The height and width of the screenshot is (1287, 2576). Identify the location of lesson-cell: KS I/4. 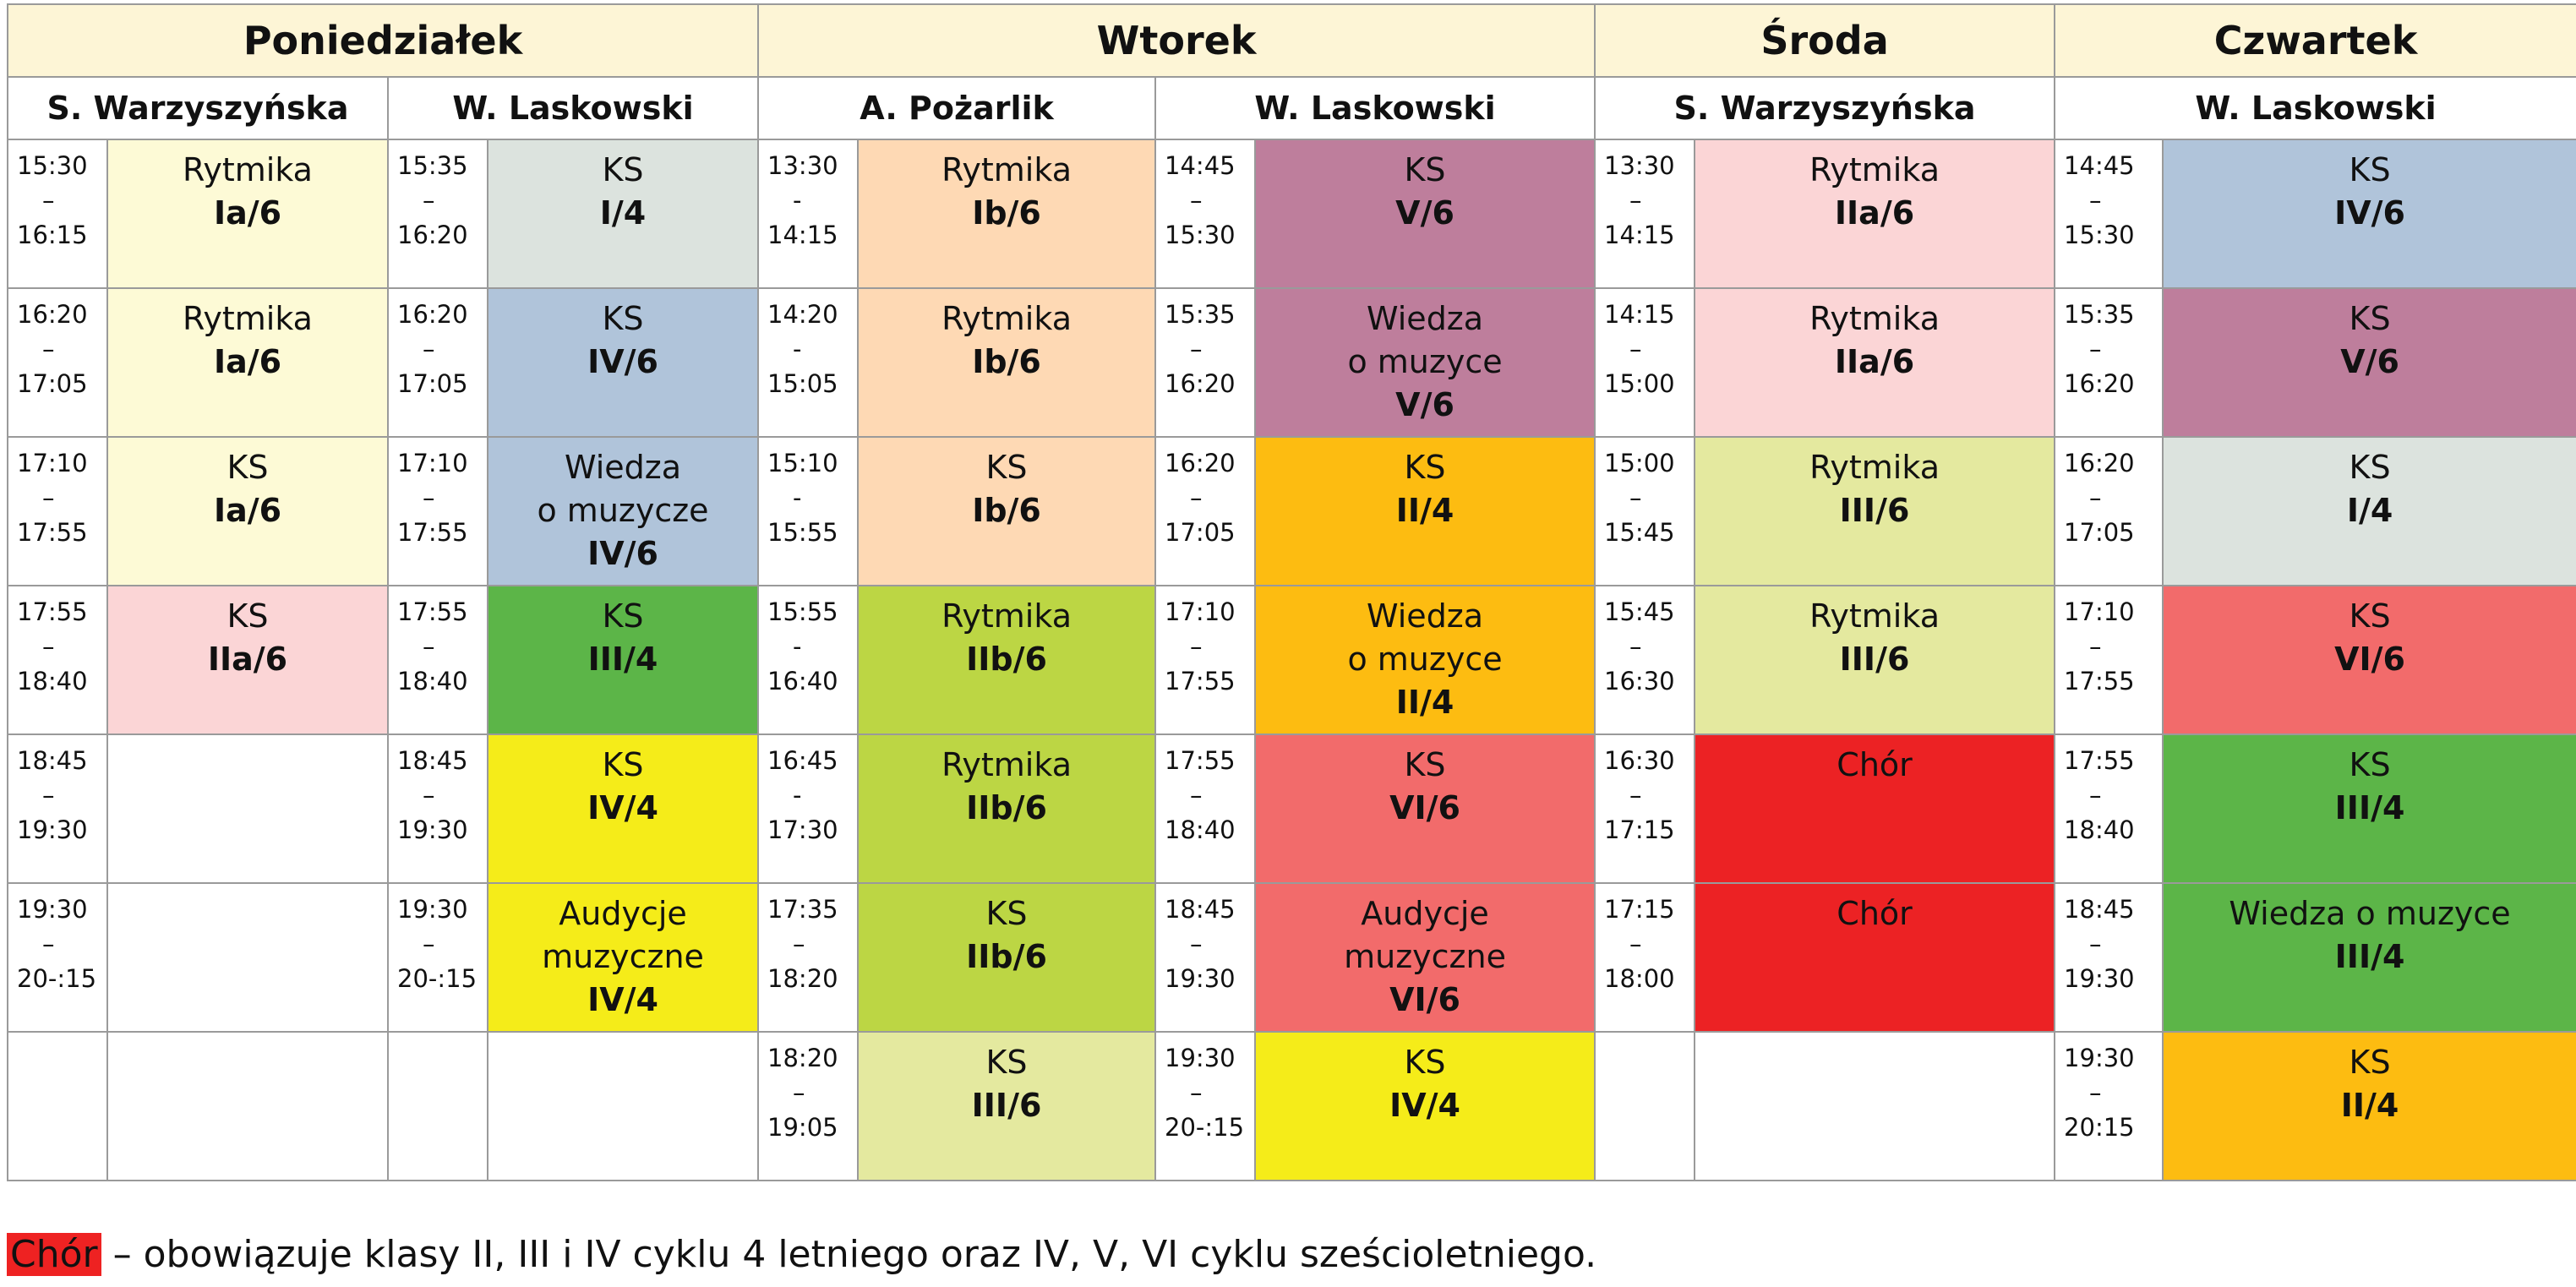
(2369, 511).